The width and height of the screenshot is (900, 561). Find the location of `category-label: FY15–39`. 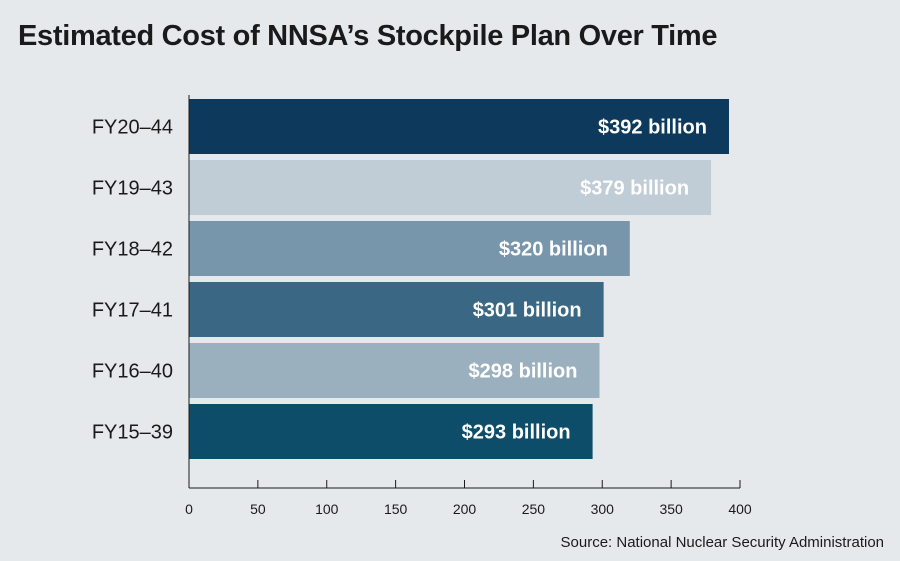

category-label: FY15–39 is located at coordinates (132, 433).